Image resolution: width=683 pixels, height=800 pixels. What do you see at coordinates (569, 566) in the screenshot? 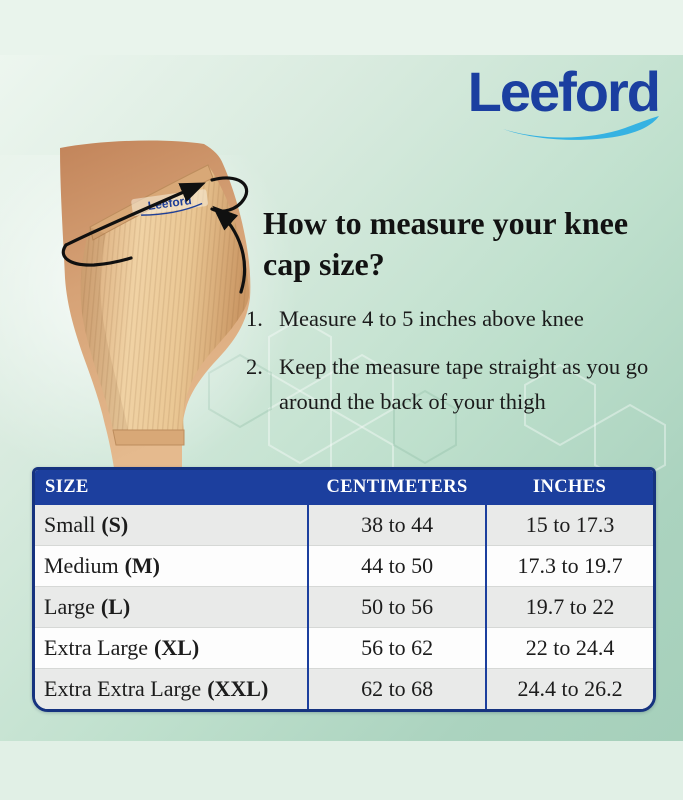
I see `inches-value: 17.3 to 19.7` at bounding box center [569, 566].